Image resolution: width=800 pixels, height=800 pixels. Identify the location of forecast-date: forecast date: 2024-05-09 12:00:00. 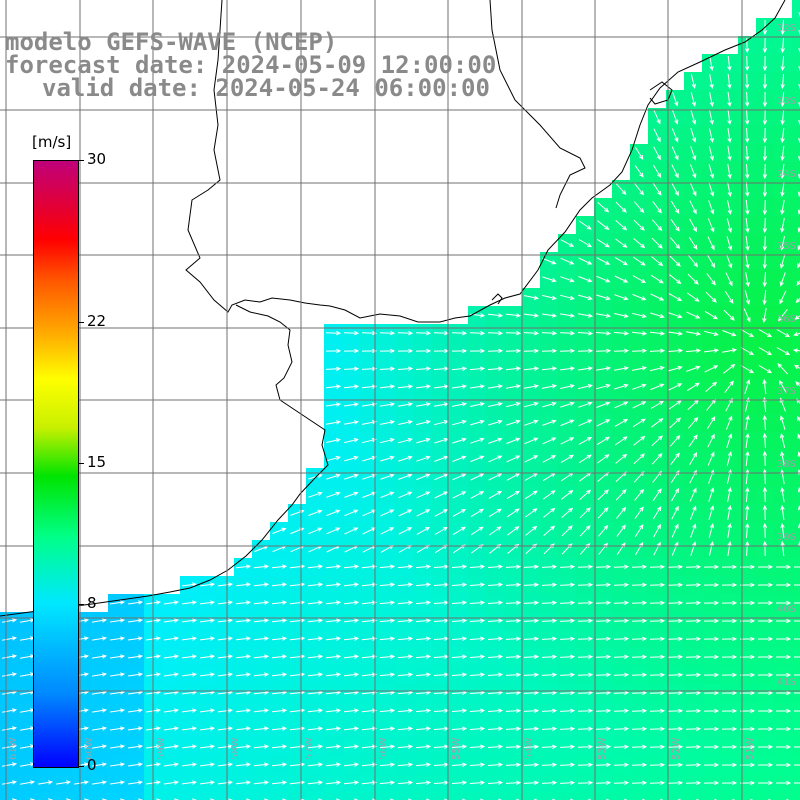
(251, 65).